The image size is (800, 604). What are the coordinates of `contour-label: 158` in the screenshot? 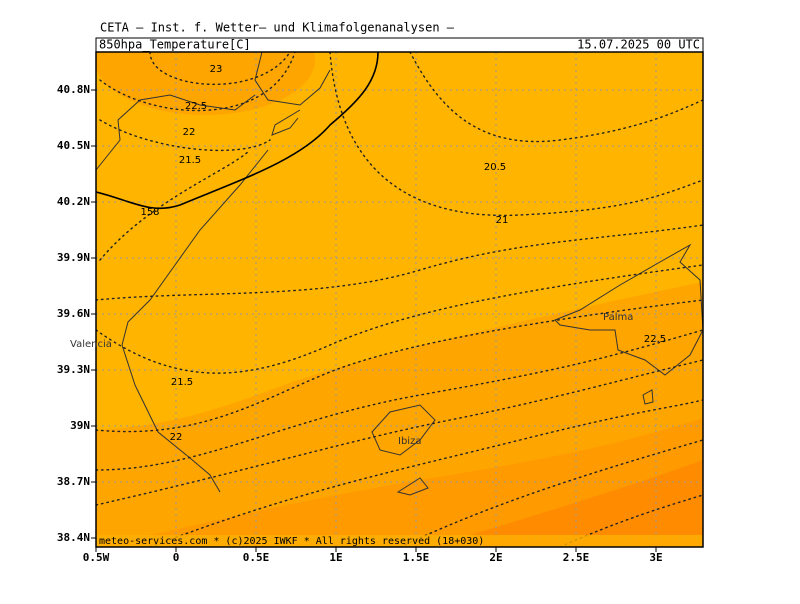 It's located at (149, 212).